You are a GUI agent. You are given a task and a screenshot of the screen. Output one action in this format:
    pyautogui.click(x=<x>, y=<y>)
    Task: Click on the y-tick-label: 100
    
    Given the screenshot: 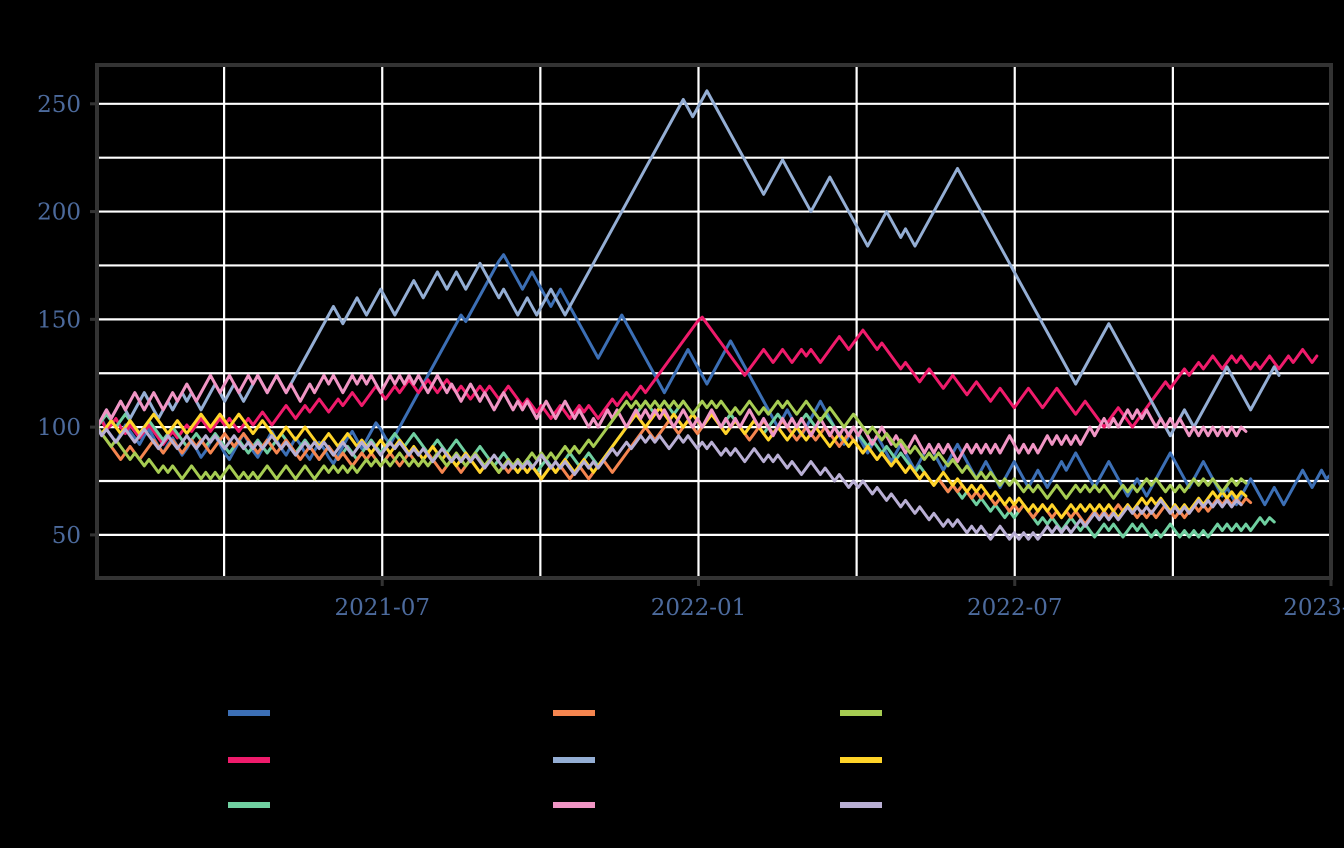 What is the action you would take?
    pyautogui.click(x=59, y=428)
    